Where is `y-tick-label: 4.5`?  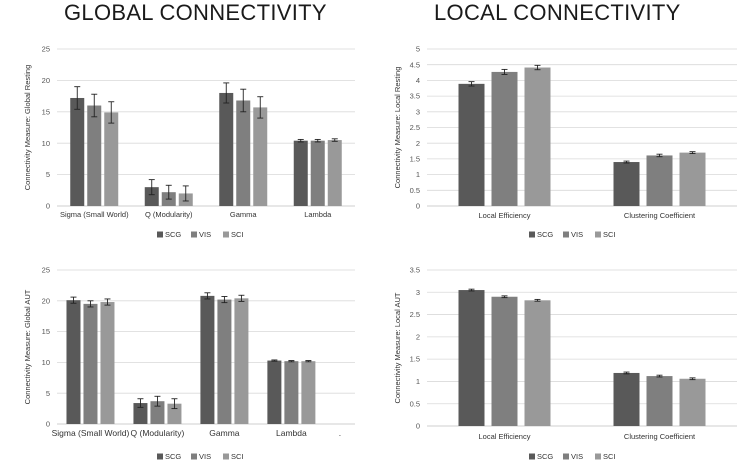 y-tick-label: 4.5 is located at coordinates (415, 64).